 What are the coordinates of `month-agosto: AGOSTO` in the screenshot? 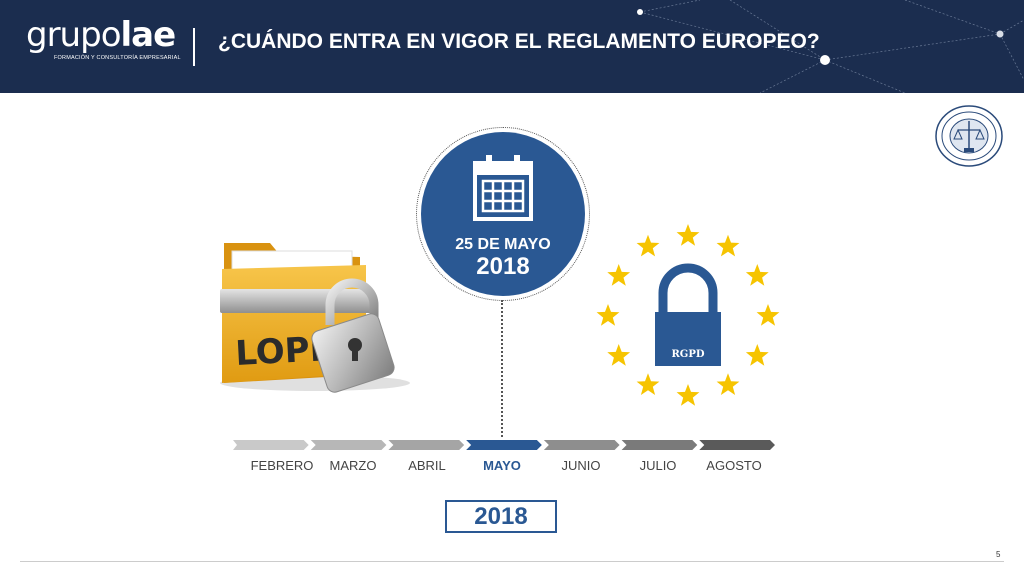 It's located at (734, 465).